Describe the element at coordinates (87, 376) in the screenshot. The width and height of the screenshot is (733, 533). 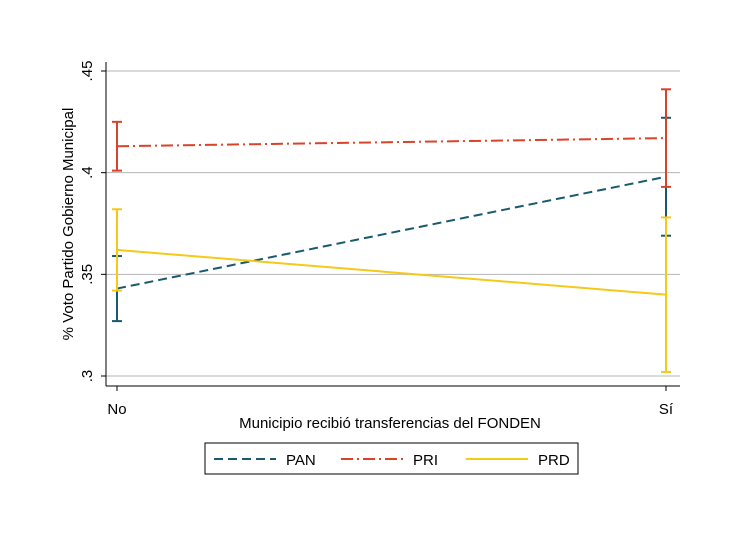
I see `y-tick-label-0: .3` at that location.